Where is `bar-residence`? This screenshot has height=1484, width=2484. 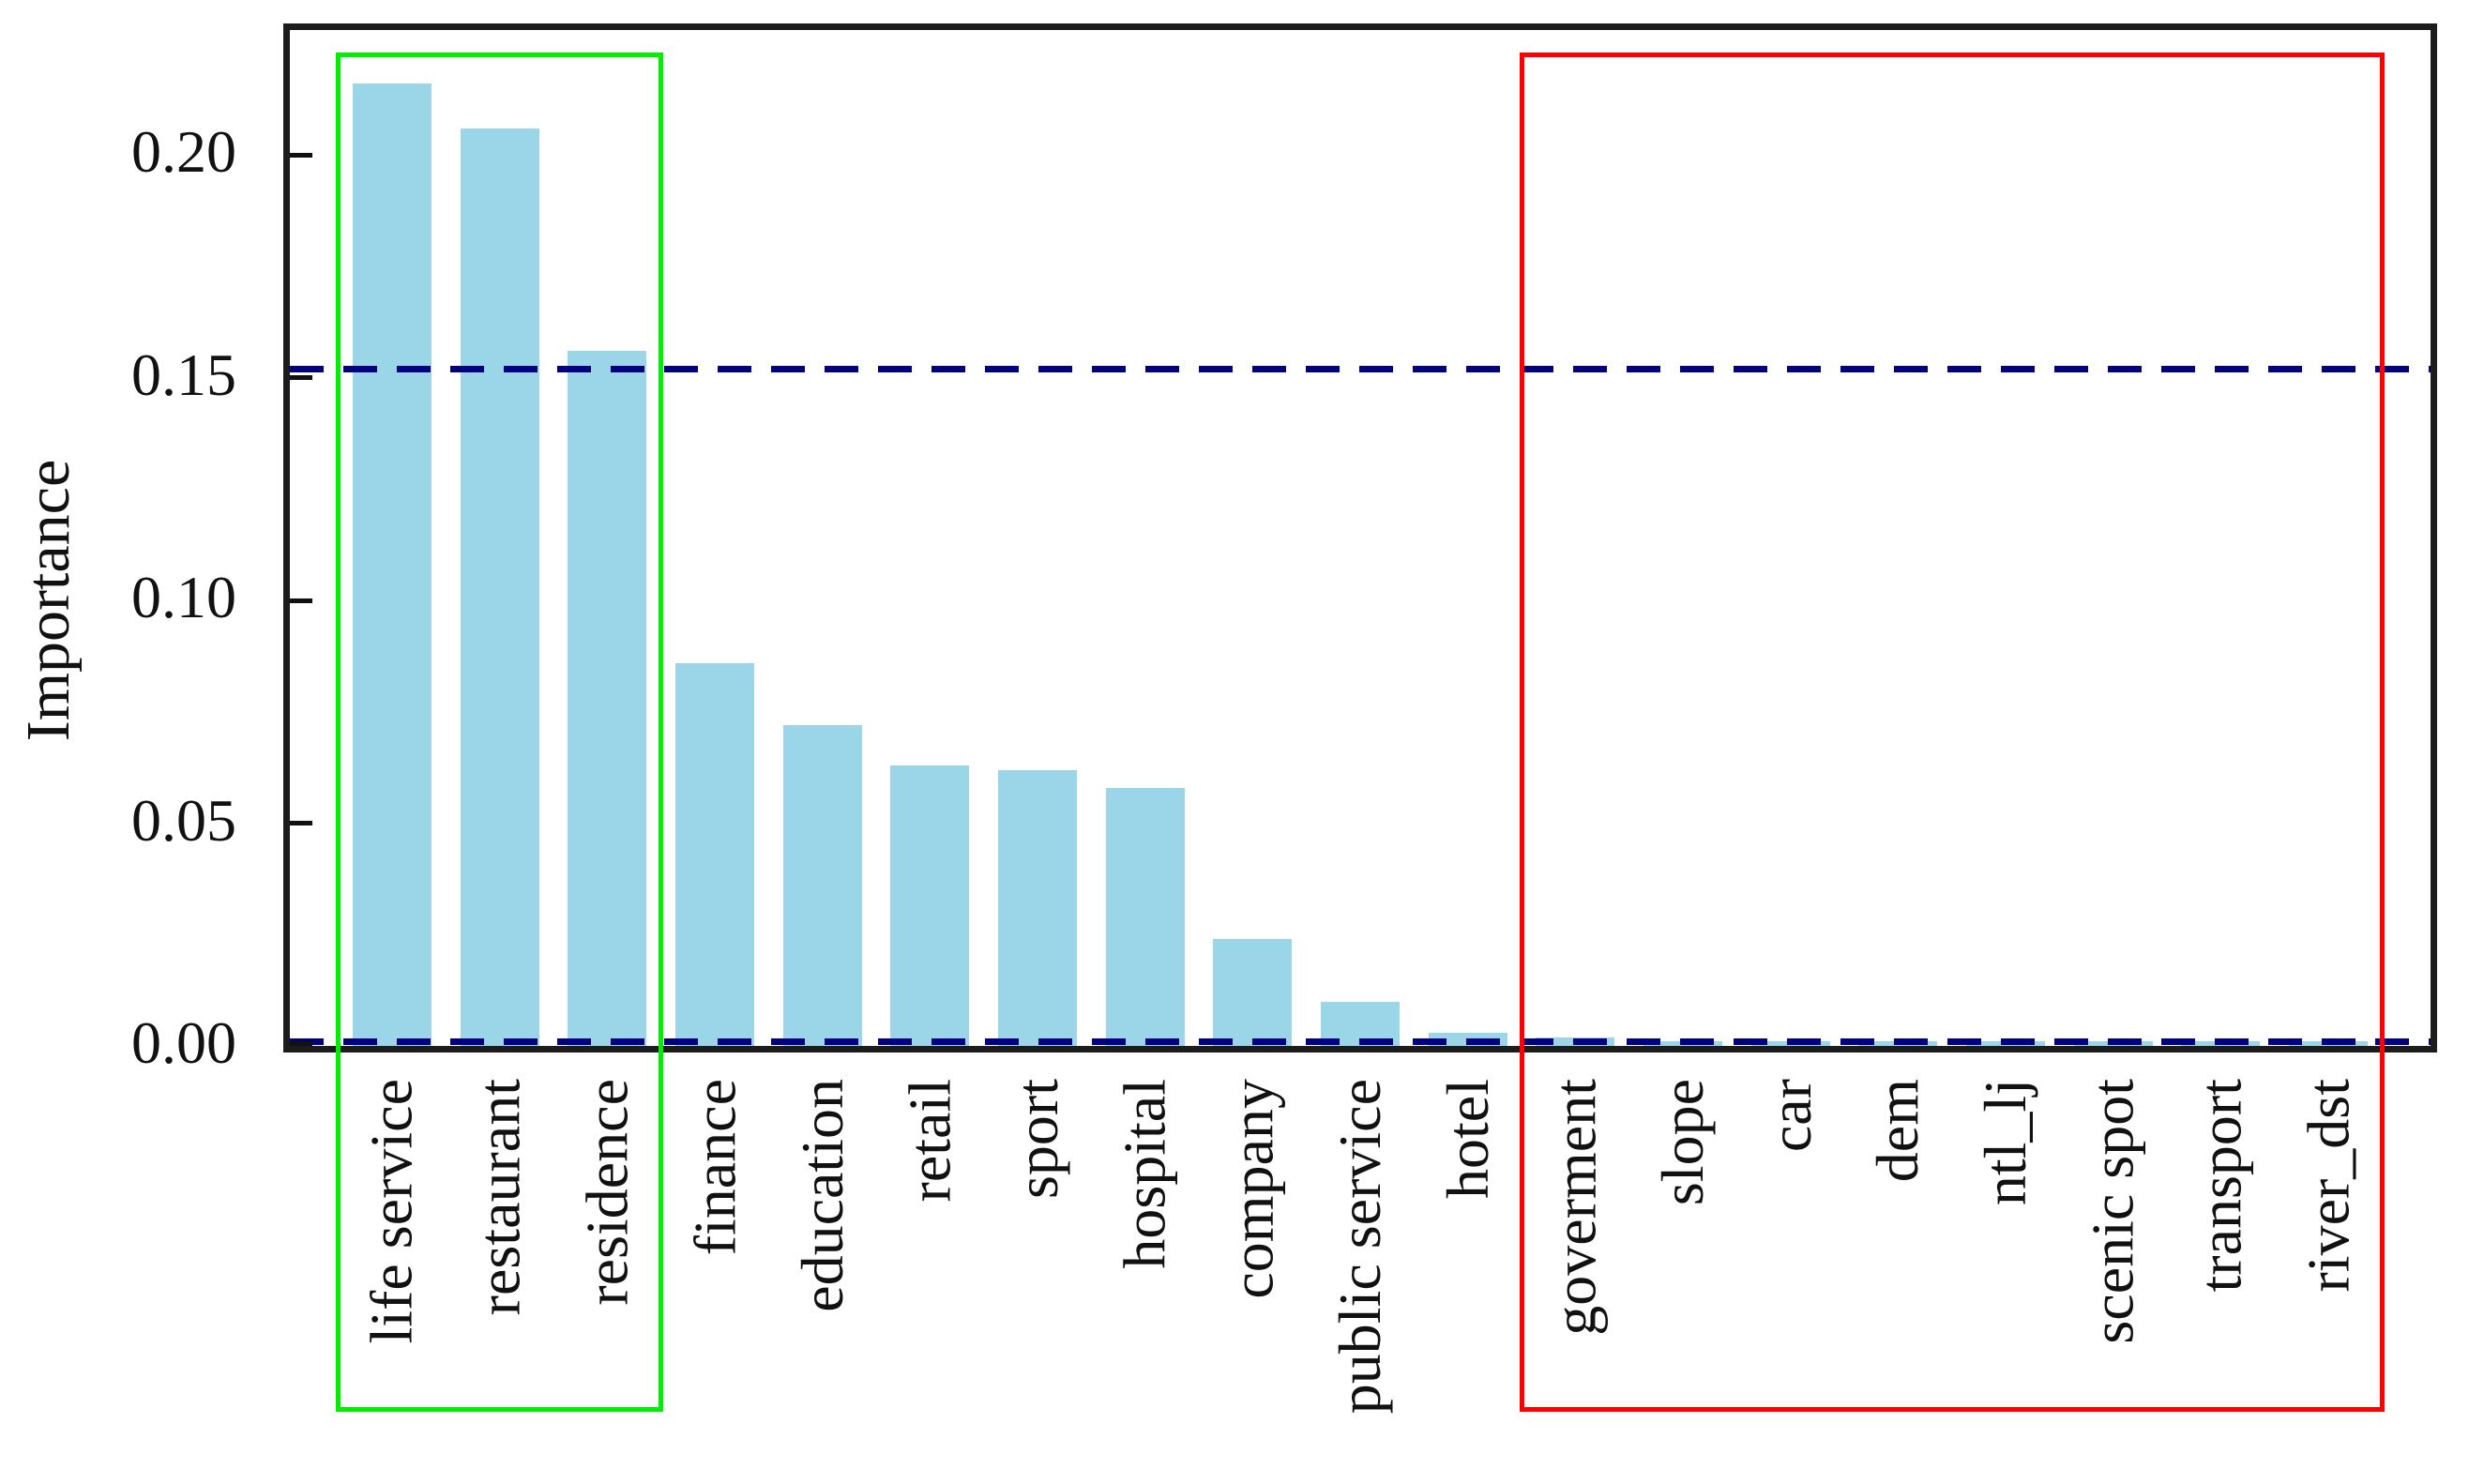
bar-residence is located at coordinates (608, 698).